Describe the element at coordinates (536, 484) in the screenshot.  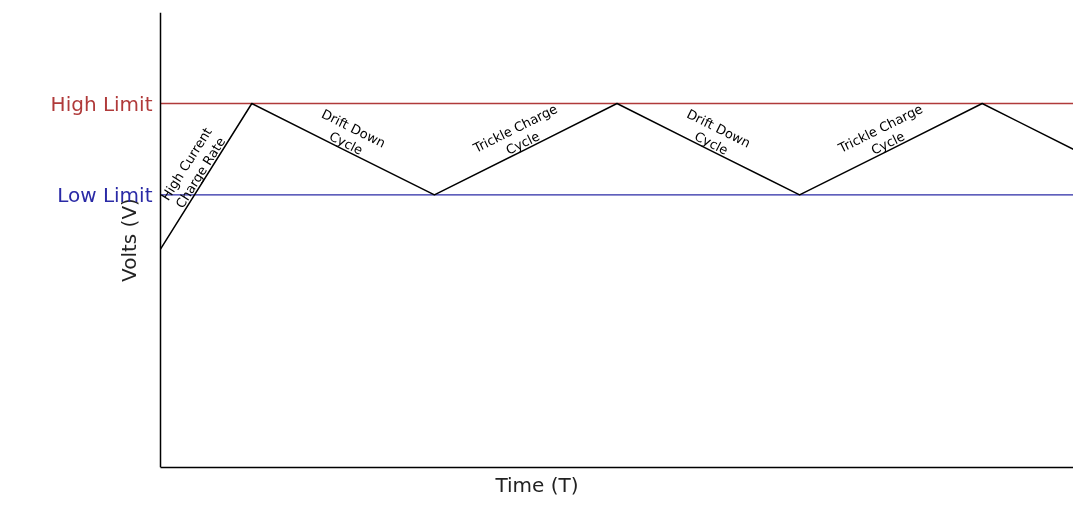
I see `x-axis-title: Time (T)` at that location.